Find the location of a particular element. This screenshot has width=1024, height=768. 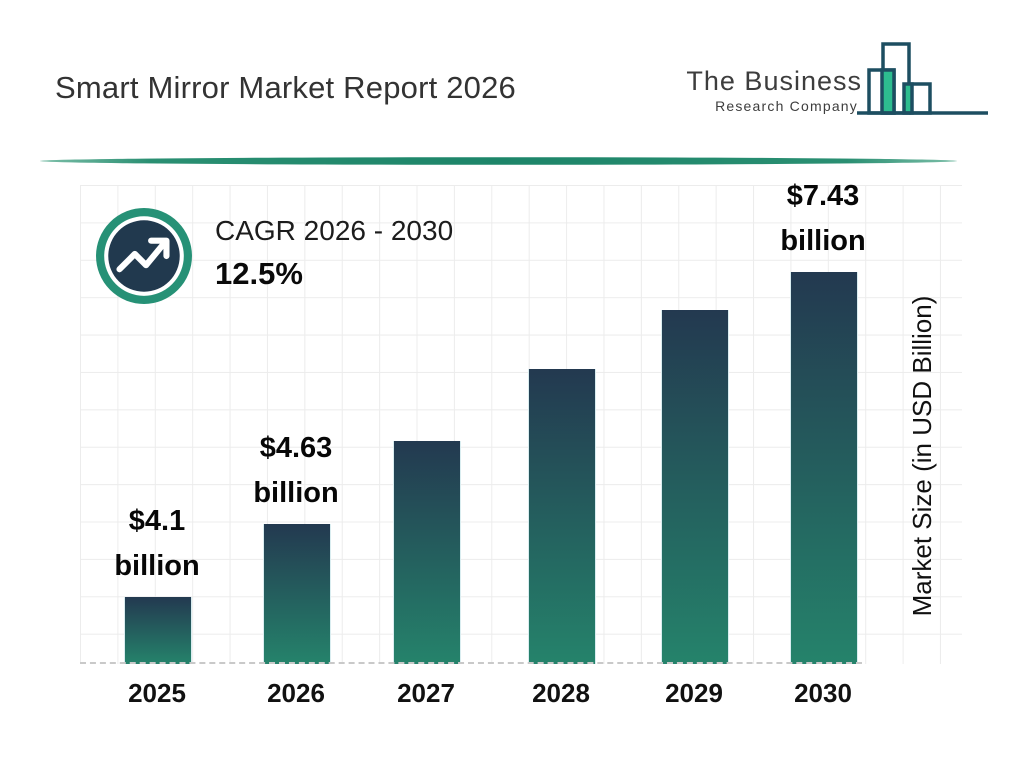

logo-text: The Business Research Company is located at coordinates (774, 90).